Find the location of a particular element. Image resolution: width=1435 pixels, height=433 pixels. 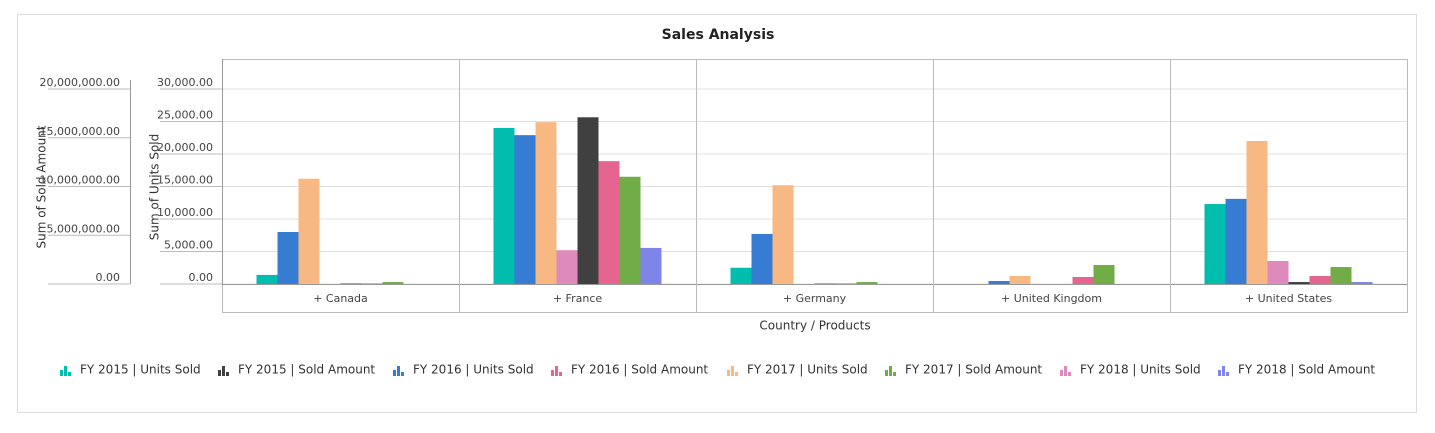

legend-label: FY 2016 | Units Sold is located at coordinates (473, 370).